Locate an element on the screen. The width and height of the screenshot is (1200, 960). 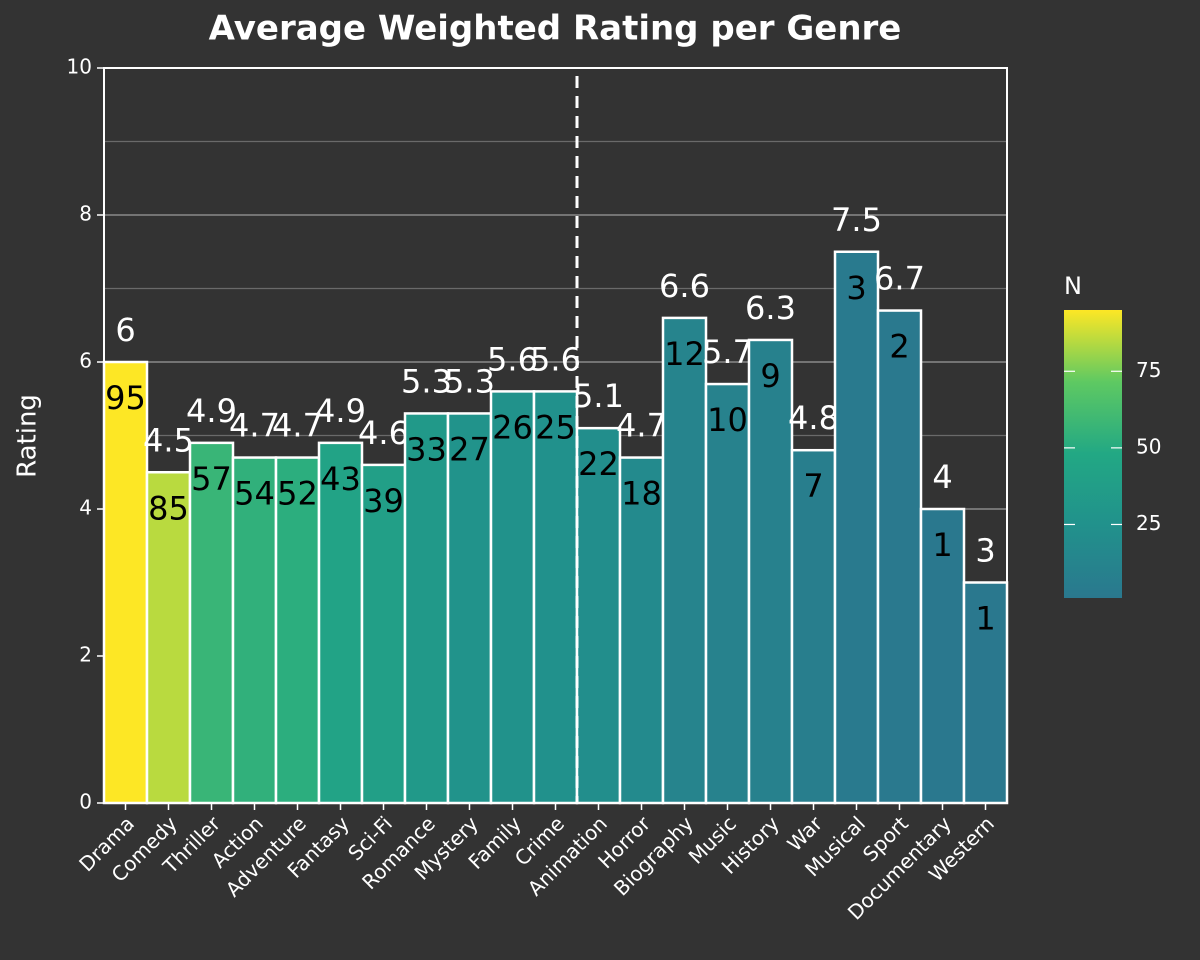
value-label: 6.7 is located at coordinates (899, 279).